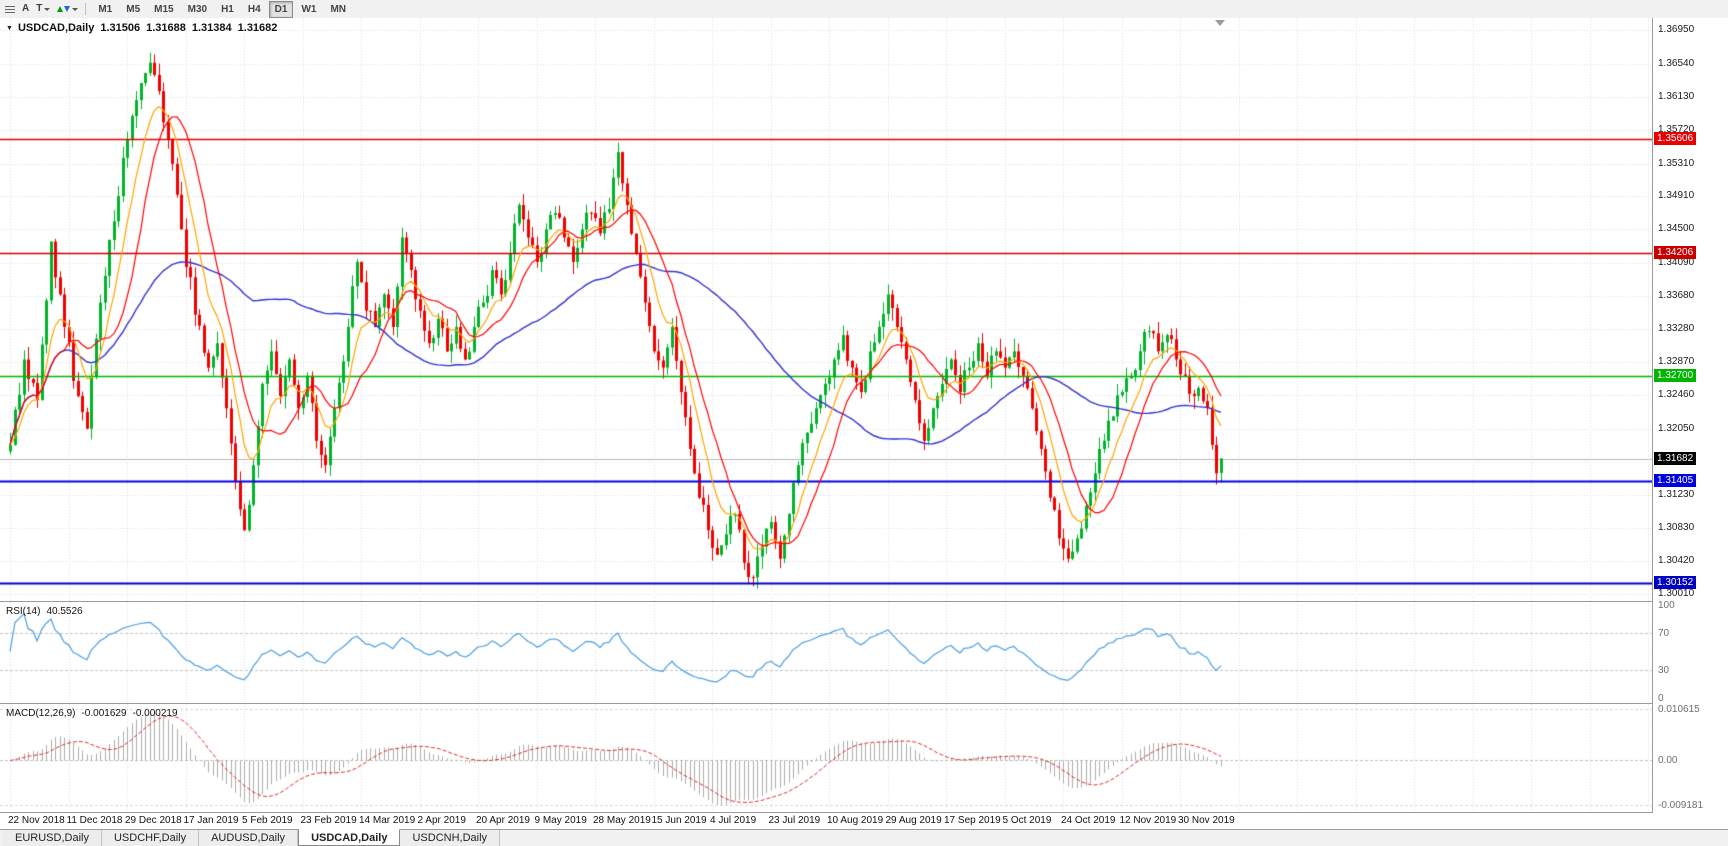 This screenshot has width=1728, height=846. Describe the element at coordinates (1676, 361) in the screenshot. I see `price-tick-label: 1.32870` at that location.